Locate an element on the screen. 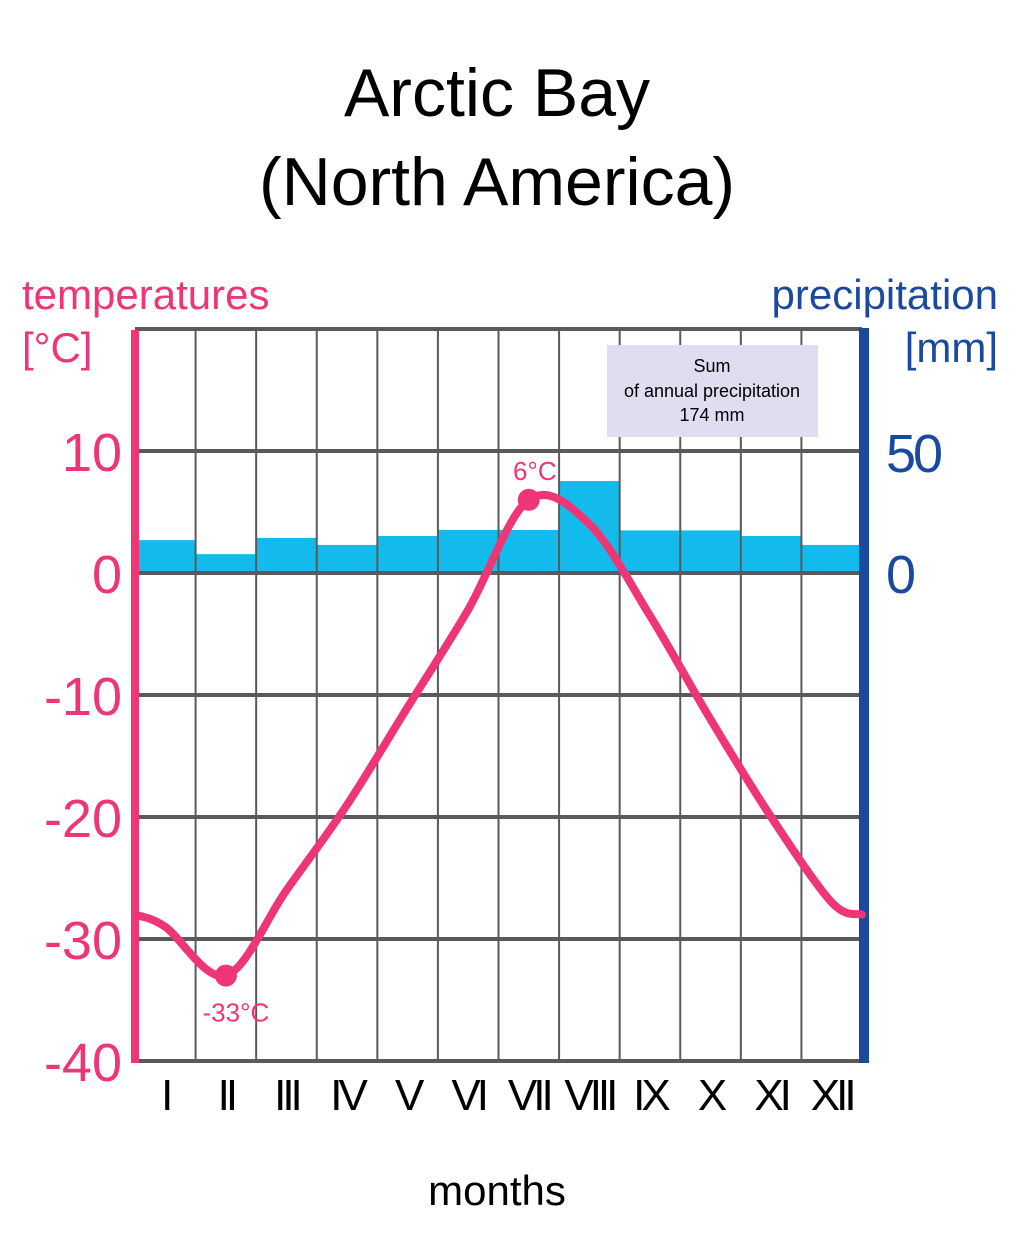  precipitation-bar-V is located at coordinates (407, 554).